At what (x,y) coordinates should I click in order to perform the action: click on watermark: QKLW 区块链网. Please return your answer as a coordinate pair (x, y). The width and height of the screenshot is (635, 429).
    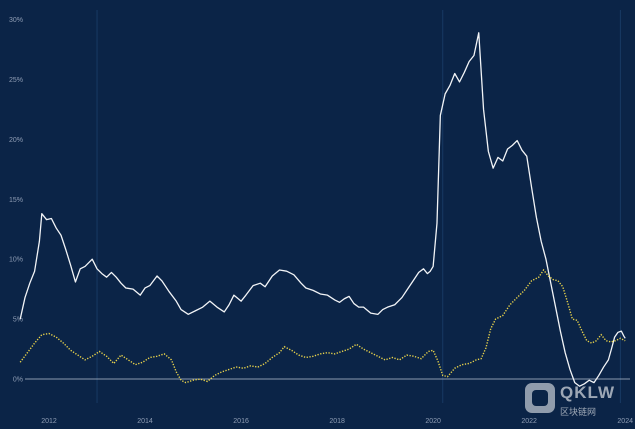
    Looking at the image, I should click on (578, 401).